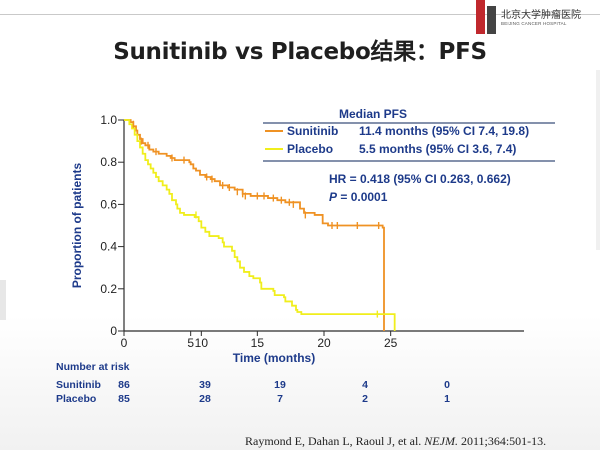  What do you see at coordinates (391, 343) in the screenshot?
I see `x-tick-label: 25` at bounding box center [391, 343].